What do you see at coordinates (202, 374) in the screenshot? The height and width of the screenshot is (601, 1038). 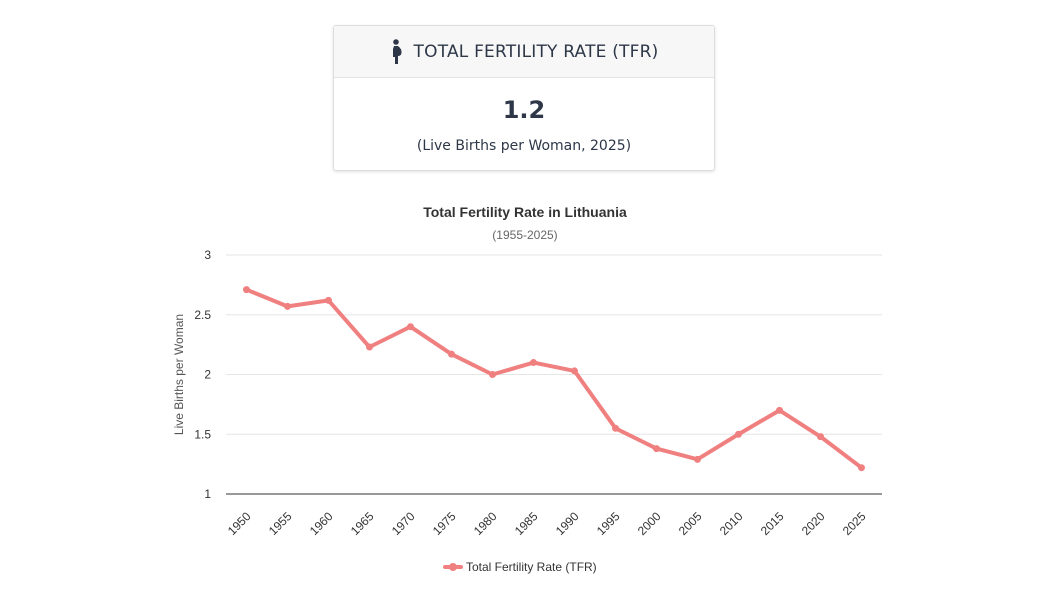 I see `y-axis: 1 1.5 2 2.5 3` at bounding box center [202, 374].